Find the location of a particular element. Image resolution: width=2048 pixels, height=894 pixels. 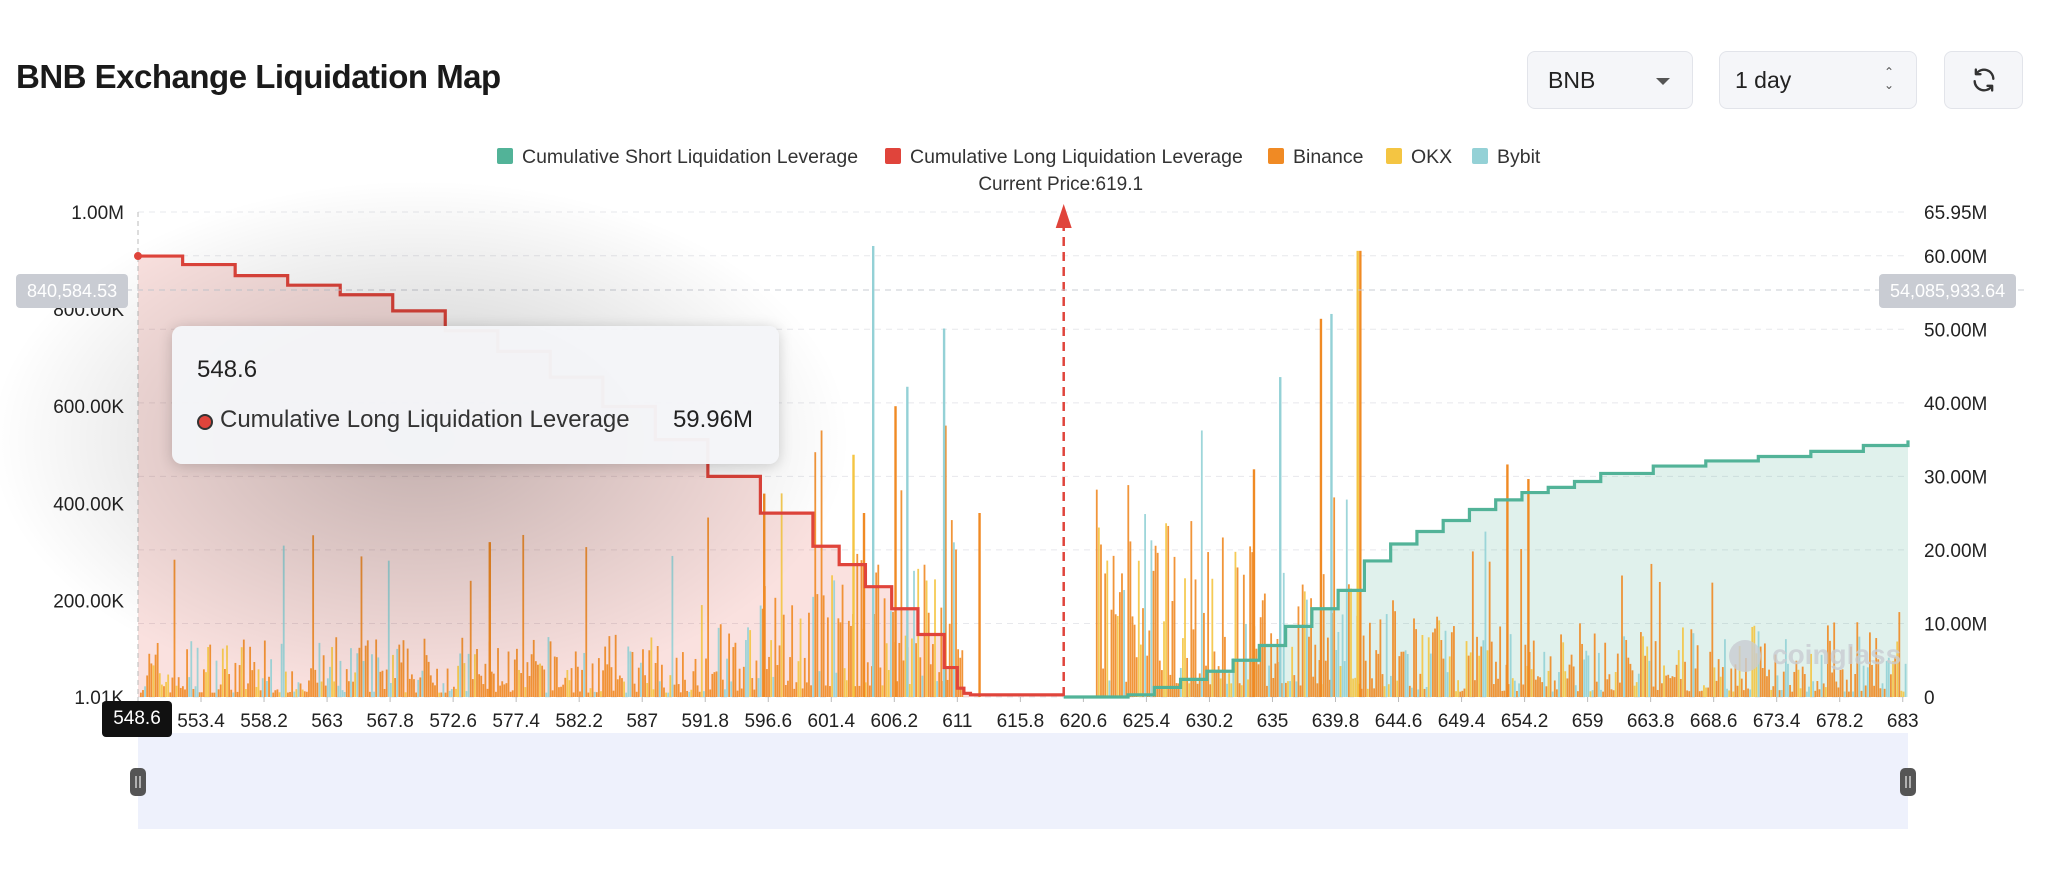

zoom-handle-right is located at coordinates (1908, 782).